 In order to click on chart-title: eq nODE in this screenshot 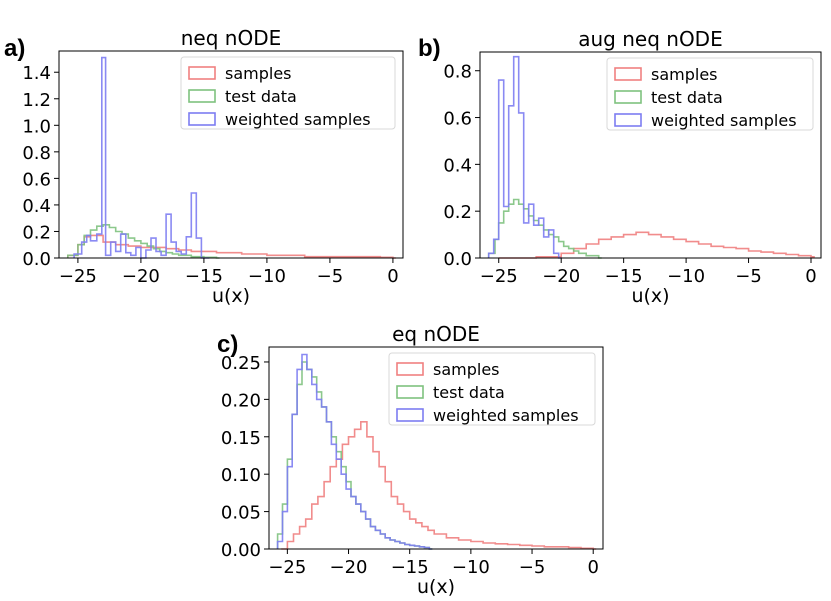, I will do `click(436, 334)`.